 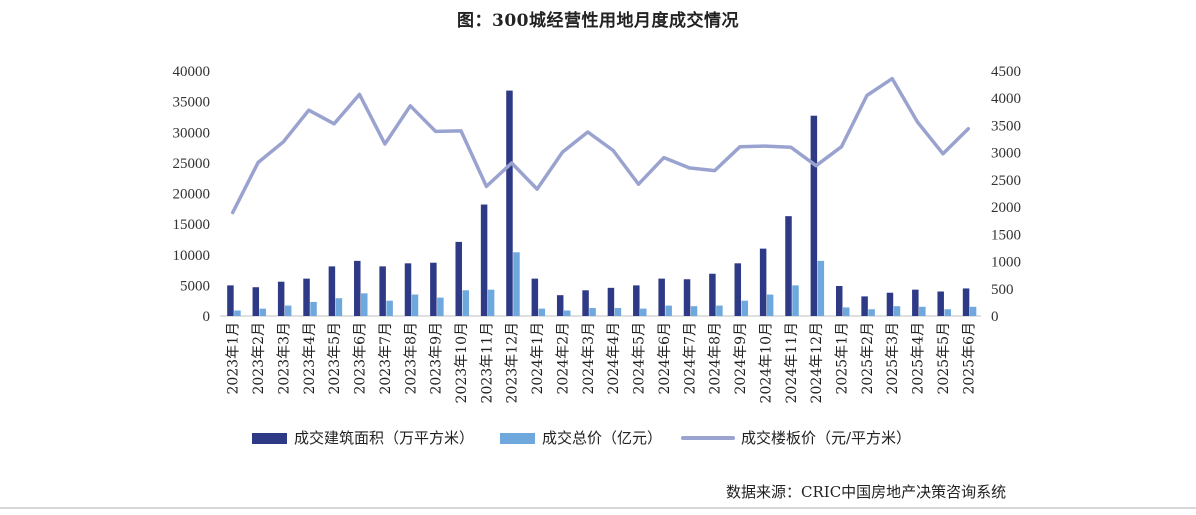 What do you see at coordinates (192, 225) in the screenshot?
I see `left-tick-label: 15000` at bounding box center [192, 225].